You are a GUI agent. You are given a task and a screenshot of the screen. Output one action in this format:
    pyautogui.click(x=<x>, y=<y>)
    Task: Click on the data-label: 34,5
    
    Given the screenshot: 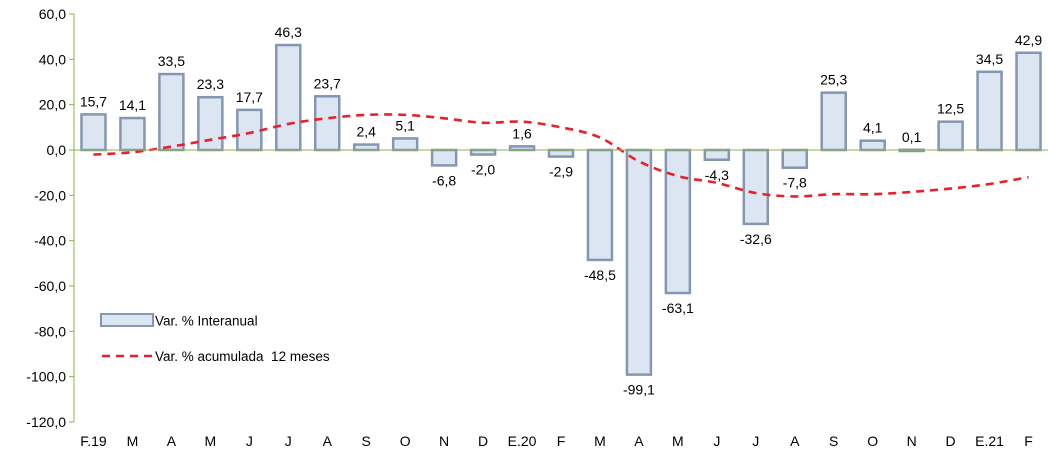 What is the action you would take?
    pyautogui.click(x=989, y=59)
    